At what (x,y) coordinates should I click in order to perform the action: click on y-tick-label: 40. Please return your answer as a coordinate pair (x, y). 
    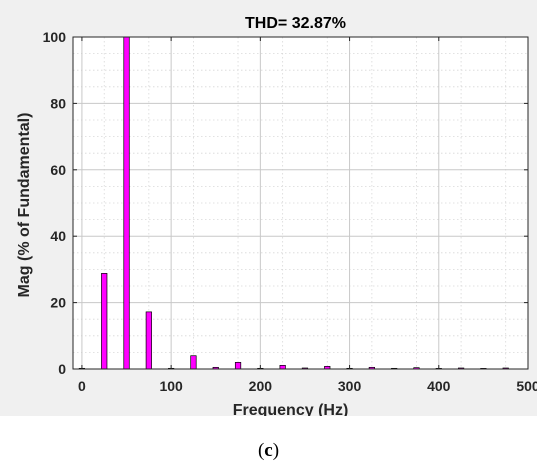
    Looking at the image, I should click on (58, 236).